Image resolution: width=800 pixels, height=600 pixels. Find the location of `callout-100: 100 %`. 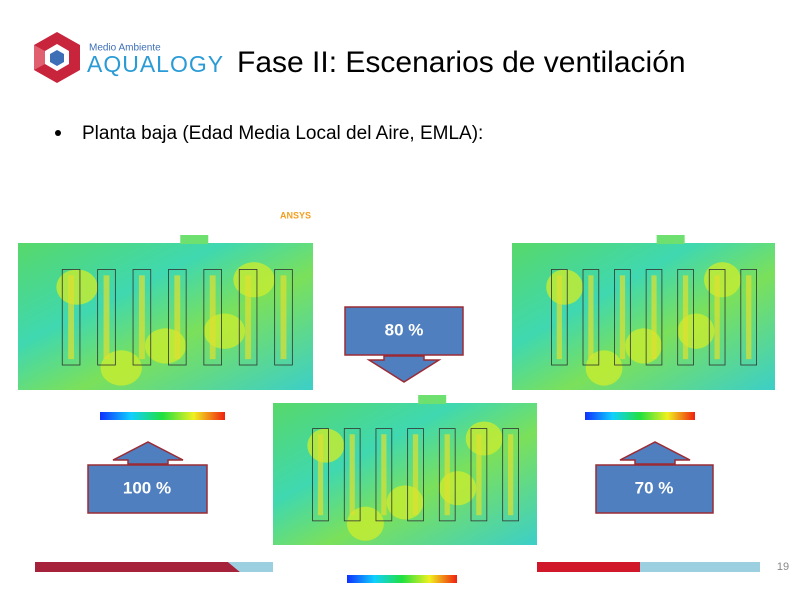

callout-100: 100 % is located at coordinates (147, 477).